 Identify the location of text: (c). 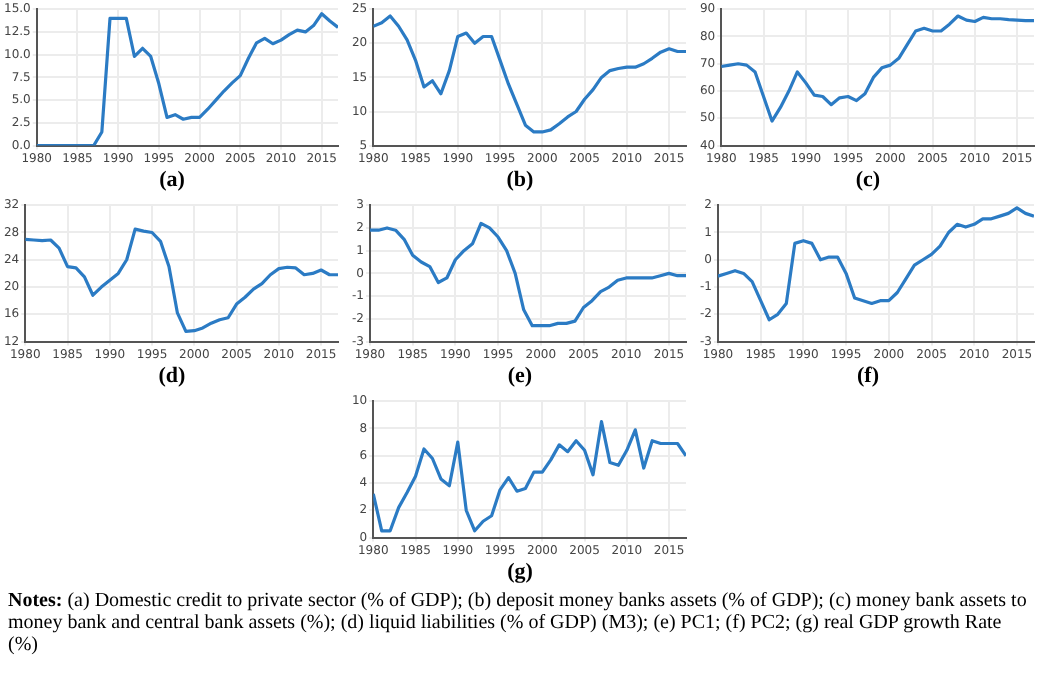
(868, 180).